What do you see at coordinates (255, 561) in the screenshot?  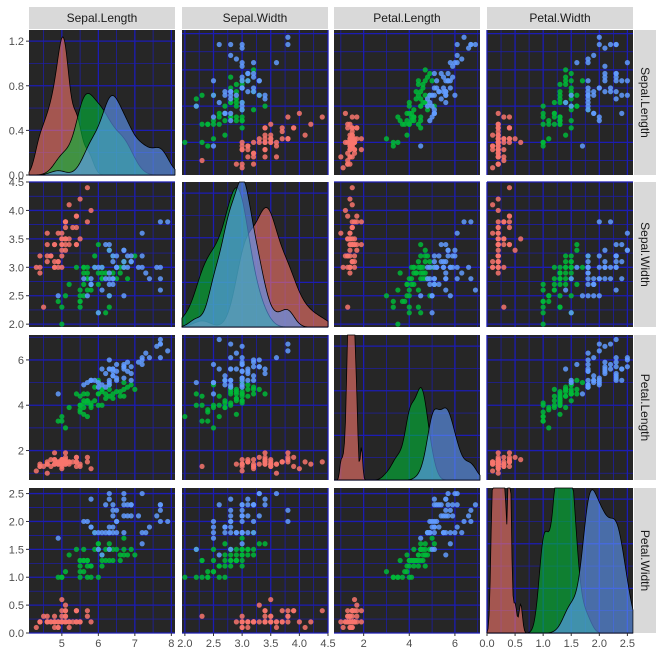 I see `panel-Petal.Width-vs-Sepal.Width` at bounding box center [255, 561].